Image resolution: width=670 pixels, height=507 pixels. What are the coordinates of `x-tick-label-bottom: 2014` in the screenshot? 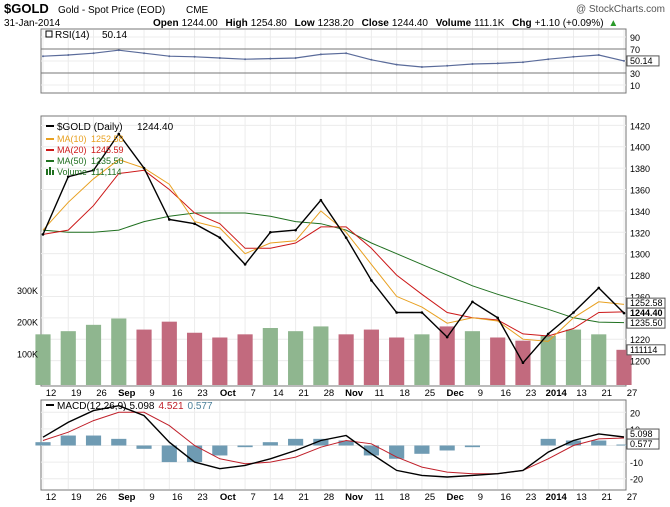 It's located at (557, 497).